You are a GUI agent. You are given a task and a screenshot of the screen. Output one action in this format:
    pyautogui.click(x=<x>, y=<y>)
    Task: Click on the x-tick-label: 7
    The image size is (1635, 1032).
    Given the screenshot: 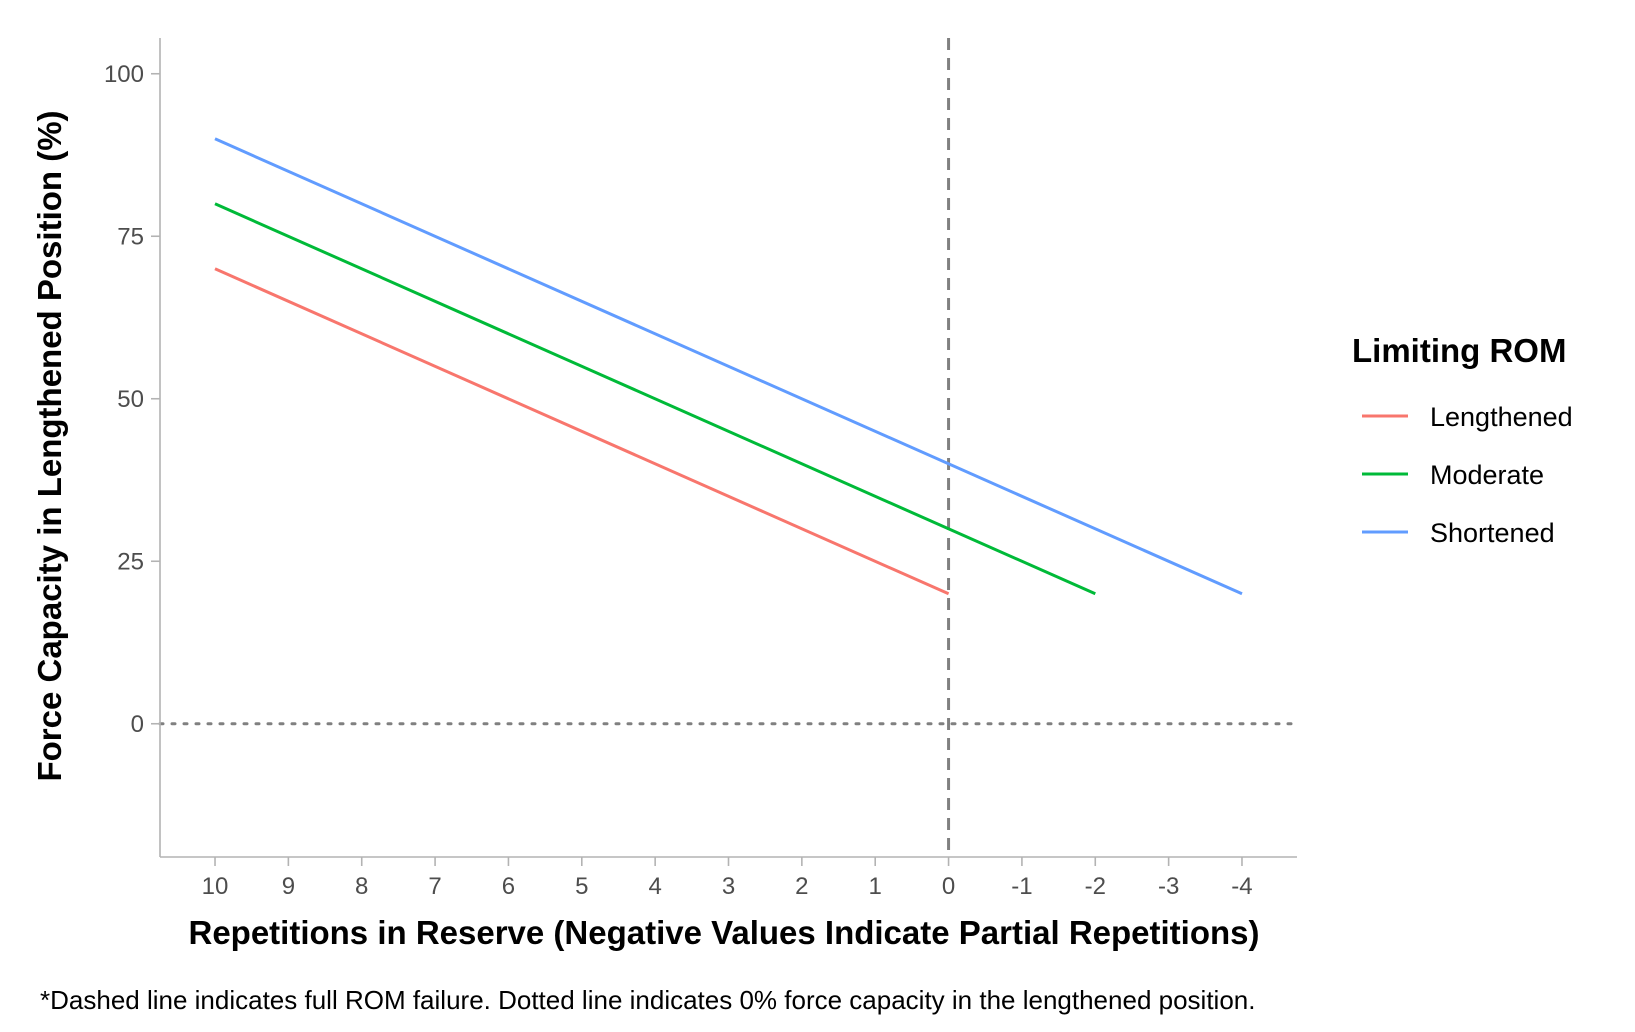 What is the action you would take?
    pyautogui.click(x=434, y=886)
    